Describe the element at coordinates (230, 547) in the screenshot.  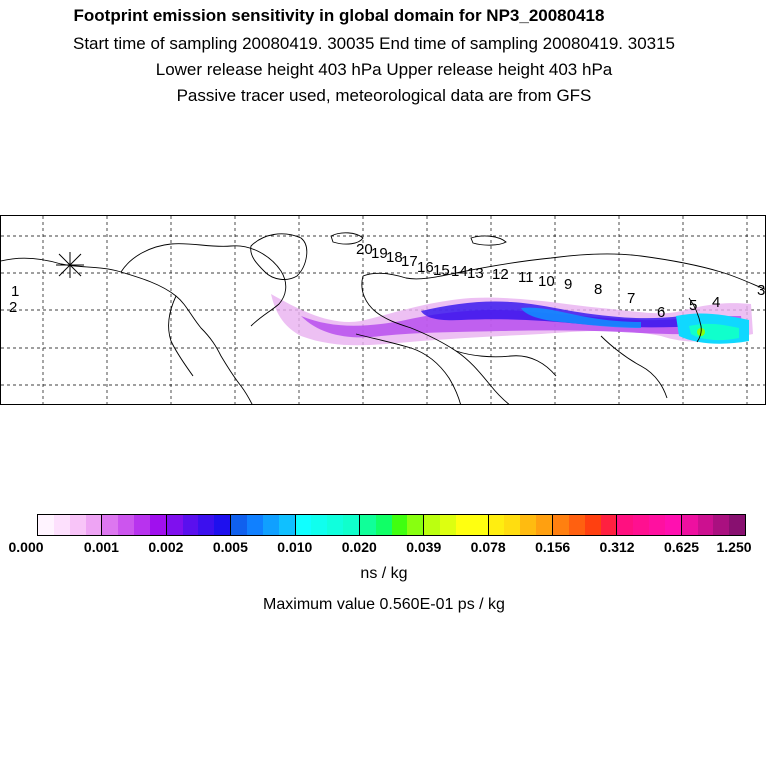
I see `colorbar-tick-label: 0.005` at that location.